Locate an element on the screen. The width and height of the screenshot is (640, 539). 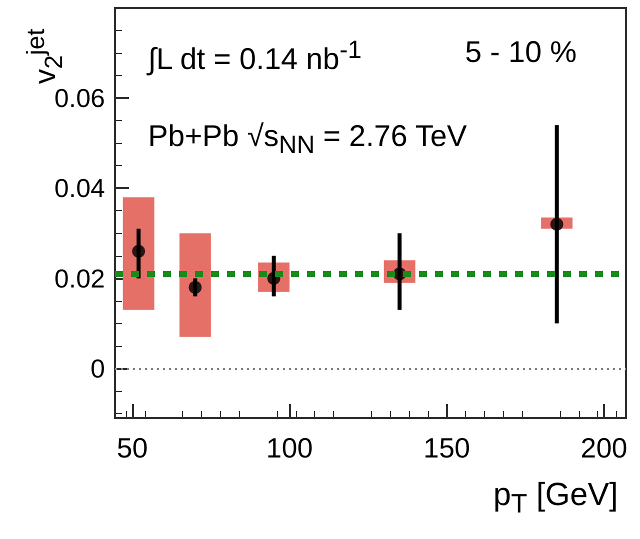
y-tick-label: 0.06 is located at coordinates (79, 98).